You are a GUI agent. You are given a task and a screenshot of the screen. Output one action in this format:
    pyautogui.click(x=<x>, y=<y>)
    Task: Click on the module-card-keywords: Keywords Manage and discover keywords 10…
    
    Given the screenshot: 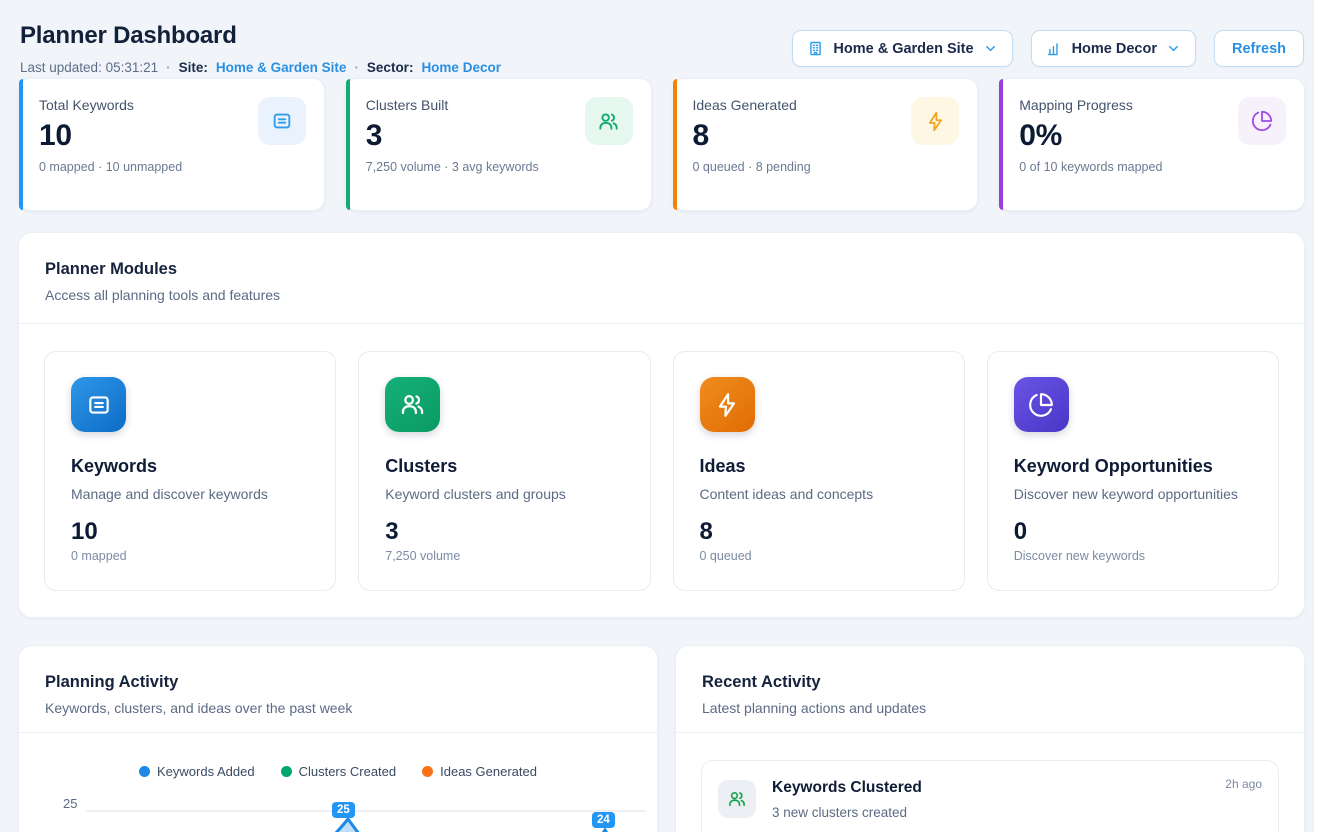 What is the action you would take?
    pyautogui.click(x=190, y=471)
    